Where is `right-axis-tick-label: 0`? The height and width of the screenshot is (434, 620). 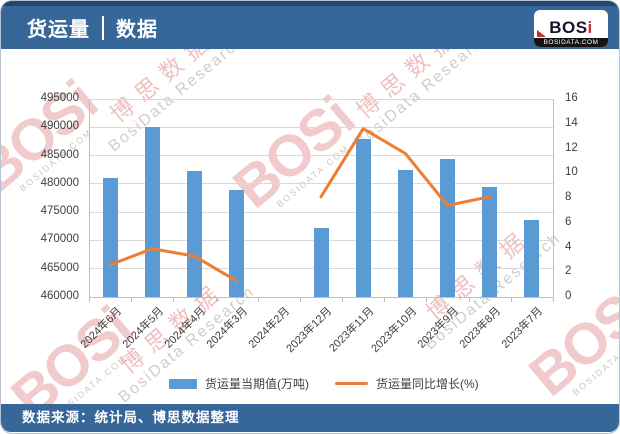 right-axis-tick-label: 0 is located at coordinates (568, 296).